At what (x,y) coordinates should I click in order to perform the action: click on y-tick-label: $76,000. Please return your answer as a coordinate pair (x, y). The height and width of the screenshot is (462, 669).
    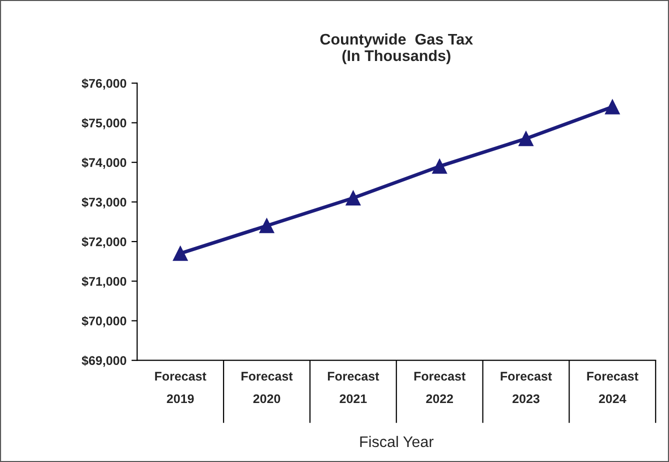
    Looking at the image, I should click on (104, 84).